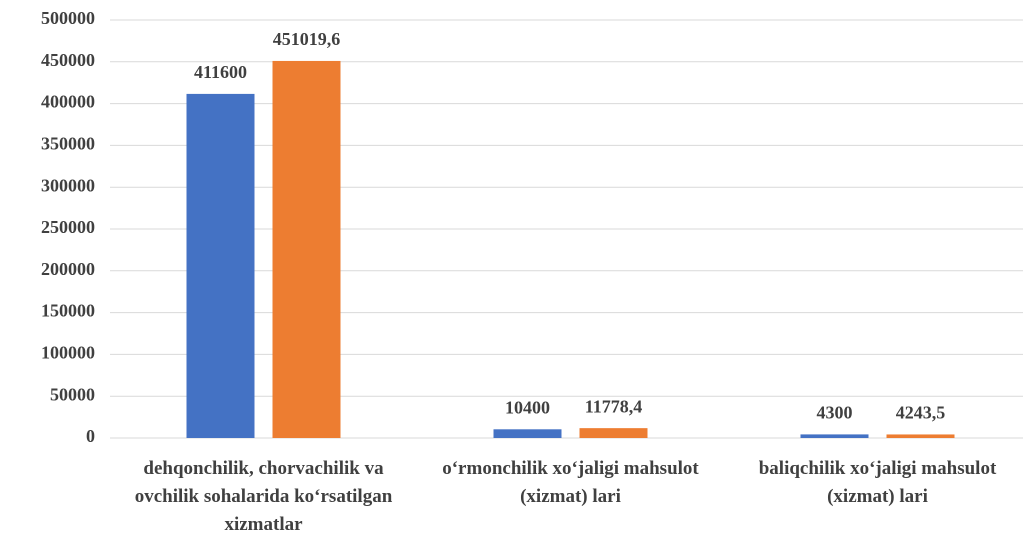  I want to click on data-label: 411600, so click(220, 72).